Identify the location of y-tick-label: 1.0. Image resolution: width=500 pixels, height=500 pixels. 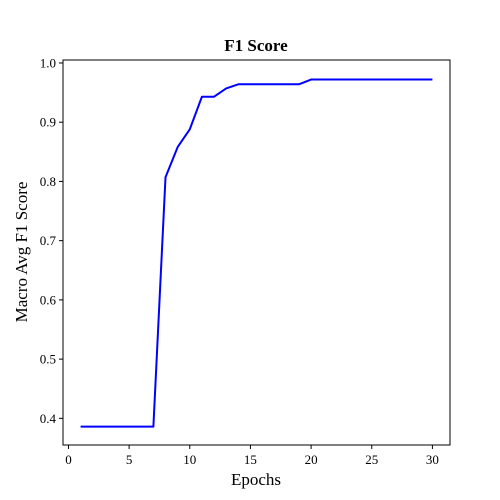
(48, 62).